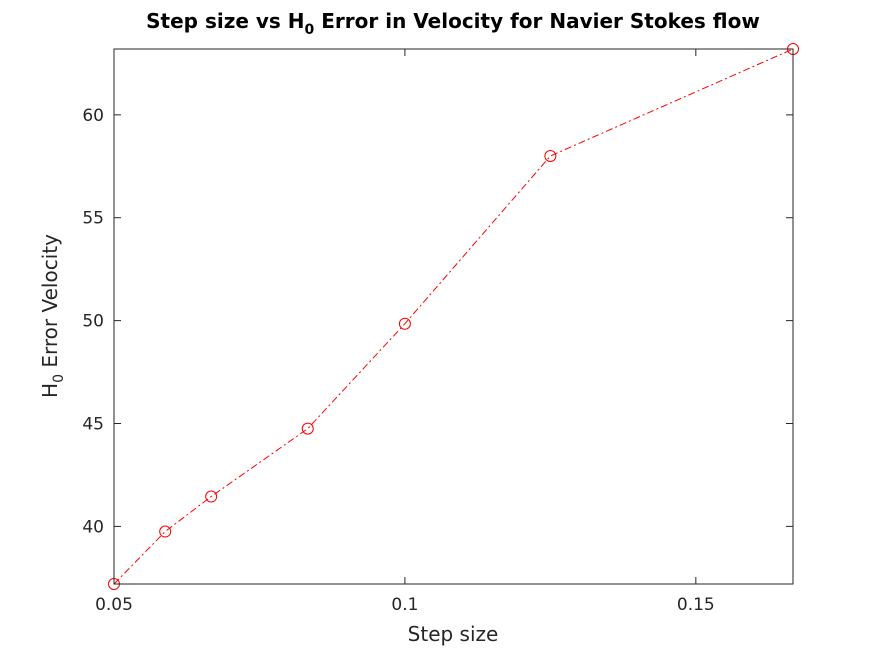 Image resolution: width=875 pixels, height=656 pixels. I want to click on y-tick-label: 40, so click(93, 527).